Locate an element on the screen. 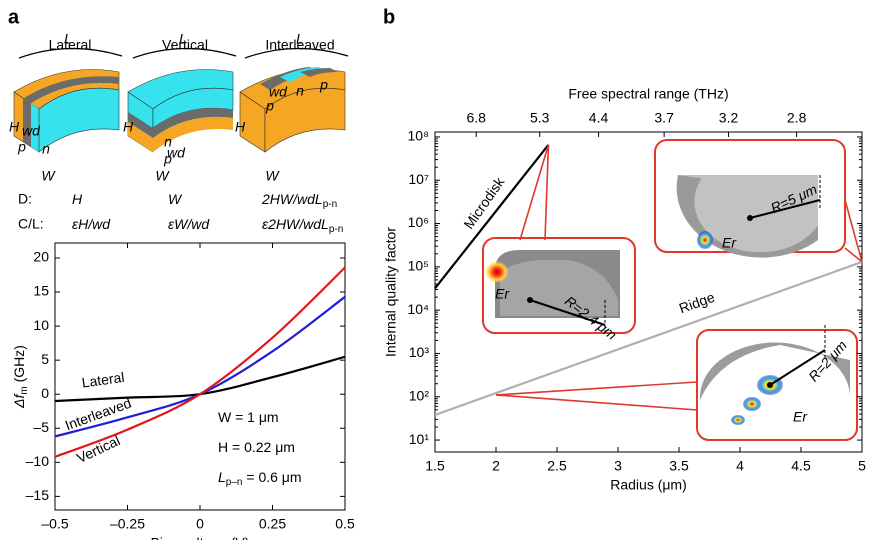  x2-tick-label: 3.2 is located at coordinates (729, 118).